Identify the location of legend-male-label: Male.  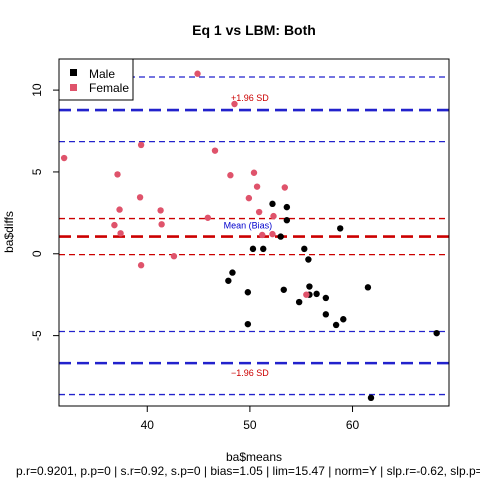
(102, 74).